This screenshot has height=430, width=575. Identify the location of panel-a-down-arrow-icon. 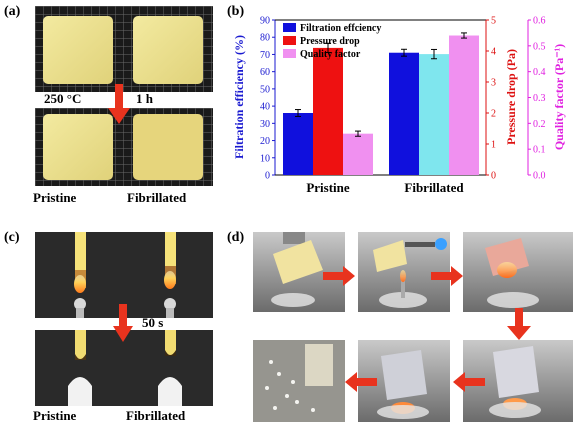
(119, 104).